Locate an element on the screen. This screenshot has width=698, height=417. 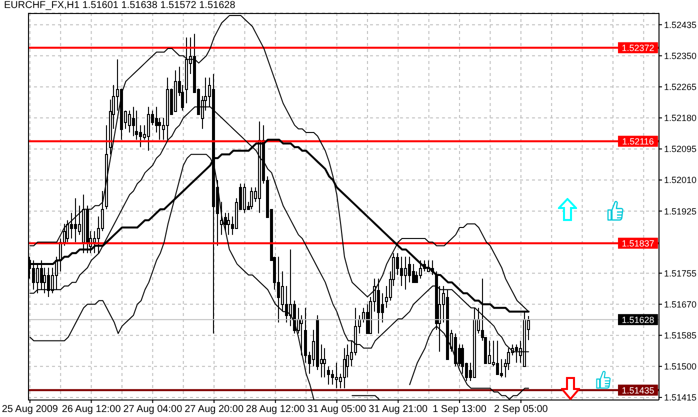
y-tick-label: 1.52435 is located at coordinates (680, 25).